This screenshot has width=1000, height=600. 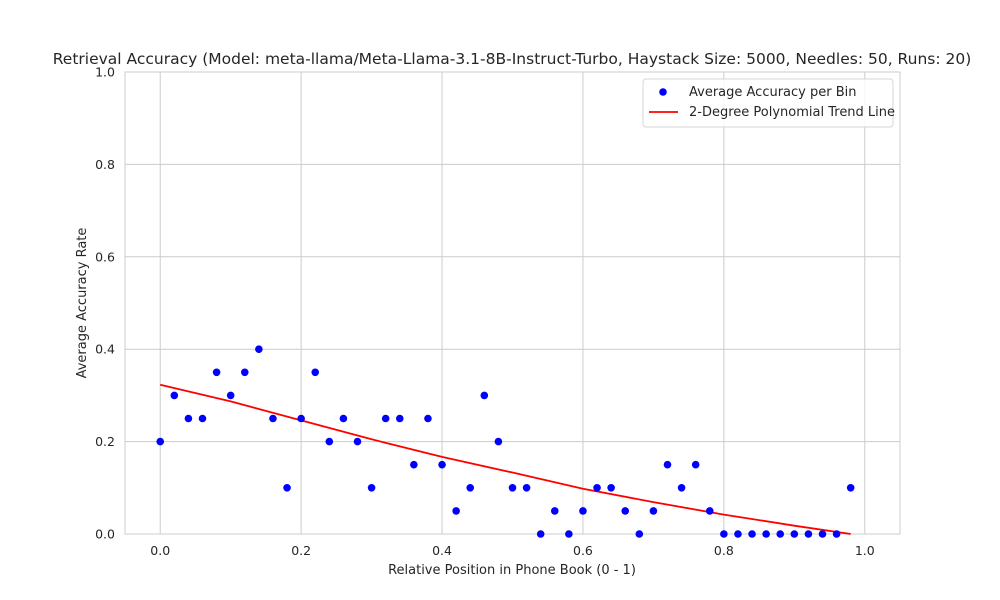 What do you see at coordinates (105, 349) in the screenshot?
I see `y-tick-label: 0.4` at bounding box center [105, 349].